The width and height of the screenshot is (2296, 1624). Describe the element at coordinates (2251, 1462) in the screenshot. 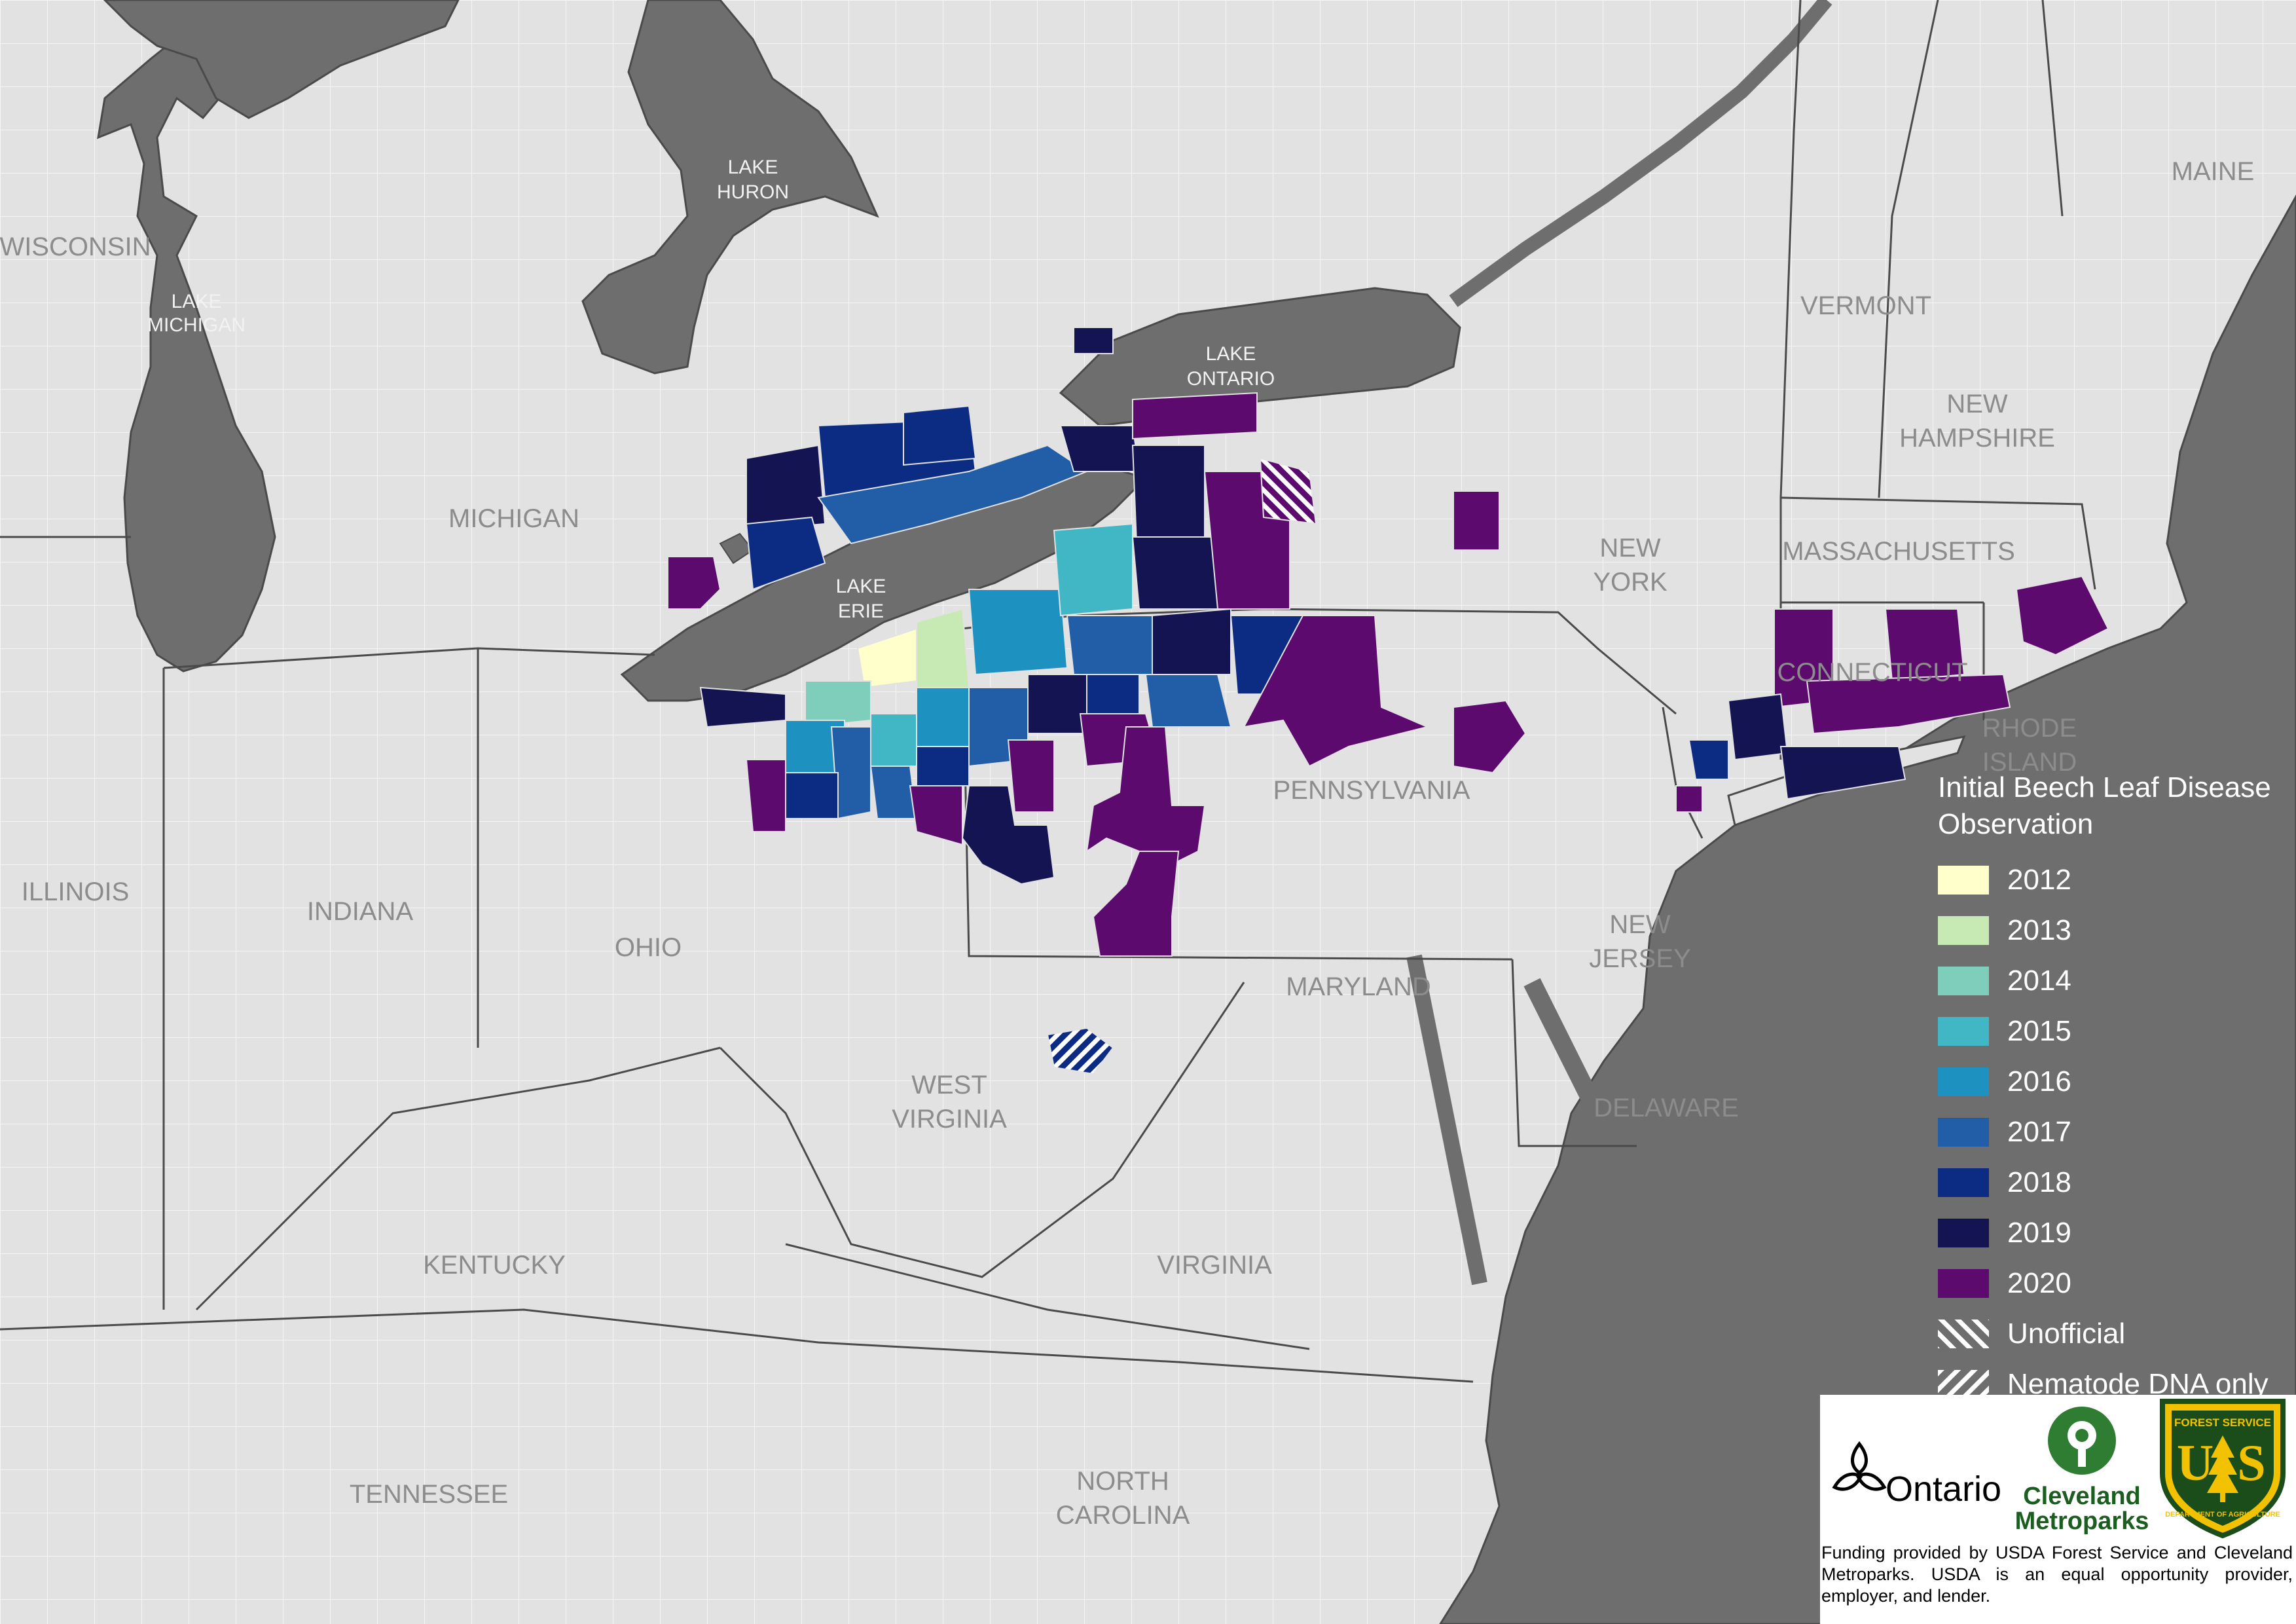

I see `usfs-letter-s: S` at that location.